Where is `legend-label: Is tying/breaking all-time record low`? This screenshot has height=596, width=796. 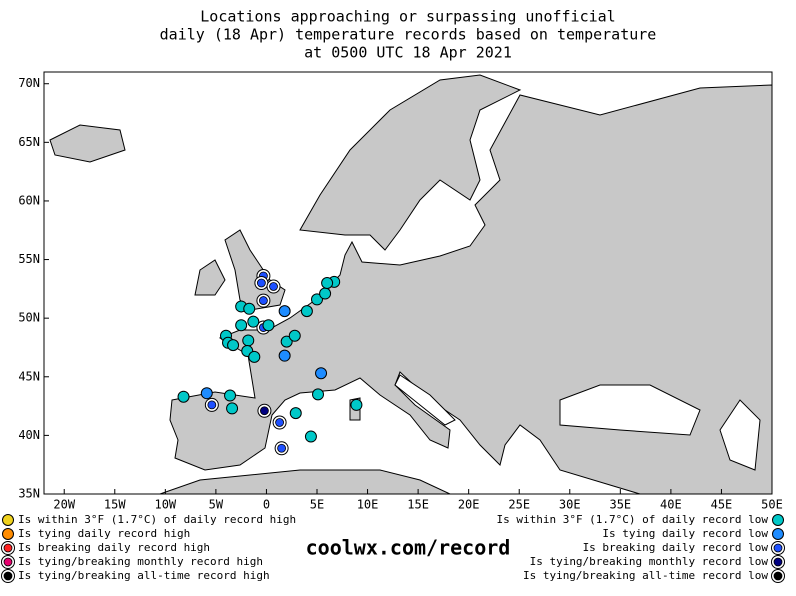 legend-label: Is tying/breaking all-time record low is located at coordinates (645, 575).